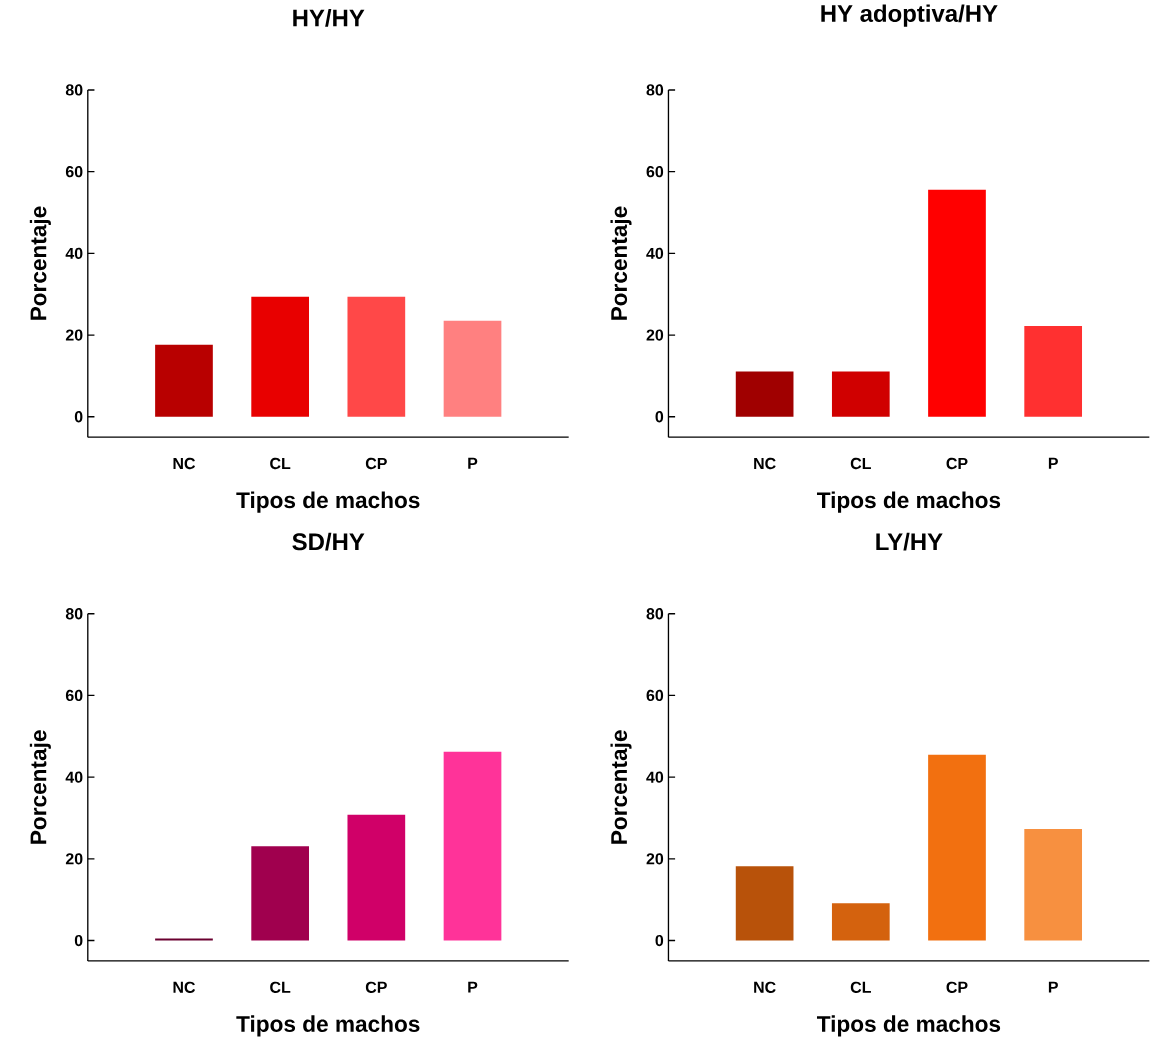 The image size is (1150, 1048). I want to click on chart-title: LY/HY, so click(909, 541).